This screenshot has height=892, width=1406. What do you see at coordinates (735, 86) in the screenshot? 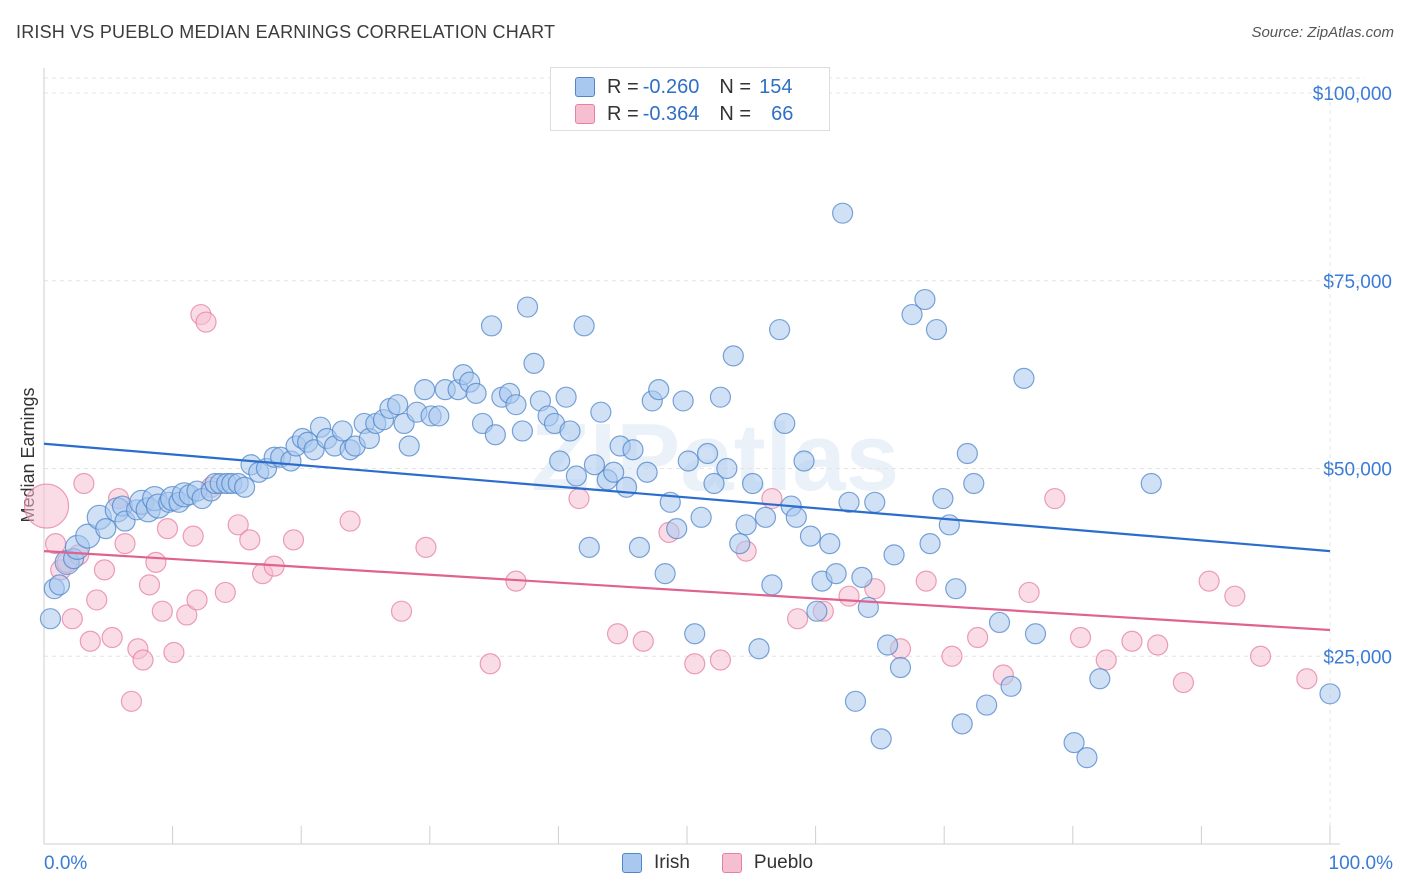
I see `irish-n-label: N =` at bounding box center [735, 86].